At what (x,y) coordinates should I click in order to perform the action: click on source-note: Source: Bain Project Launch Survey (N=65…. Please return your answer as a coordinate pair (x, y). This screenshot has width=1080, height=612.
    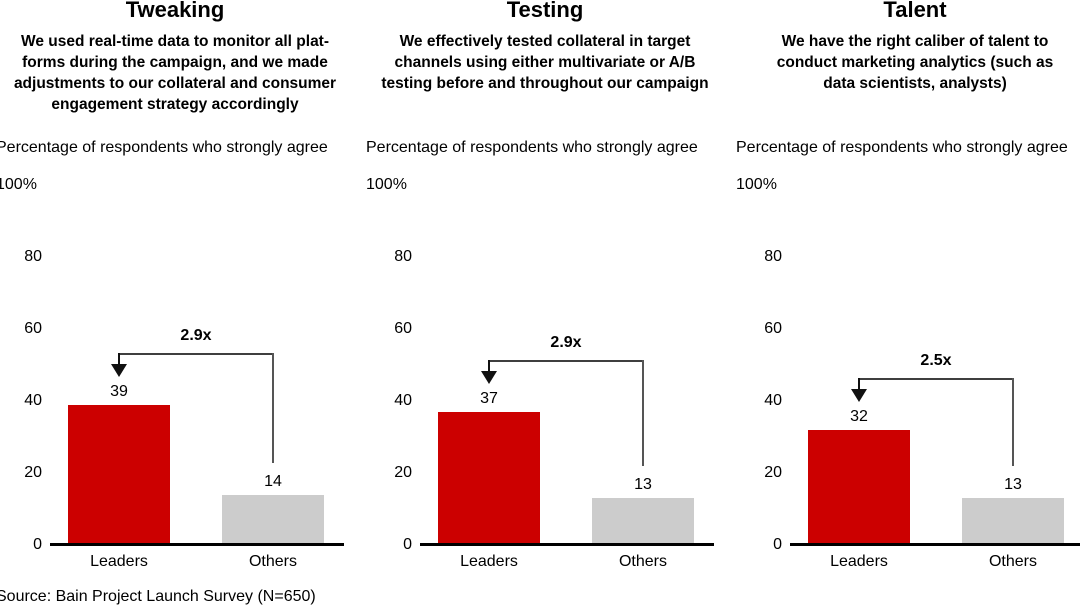
    Looking at the image, I should click on (158, 596).